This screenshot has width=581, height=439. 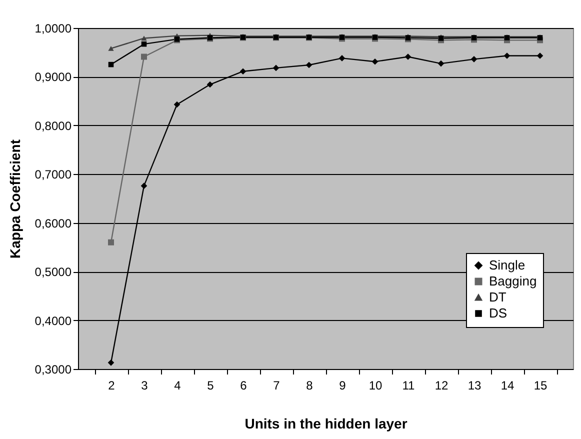 What do you see at coordinates (541, 385) in the screenshot?
I see `x-tick-label: 15` at bounding box center [541, 385].